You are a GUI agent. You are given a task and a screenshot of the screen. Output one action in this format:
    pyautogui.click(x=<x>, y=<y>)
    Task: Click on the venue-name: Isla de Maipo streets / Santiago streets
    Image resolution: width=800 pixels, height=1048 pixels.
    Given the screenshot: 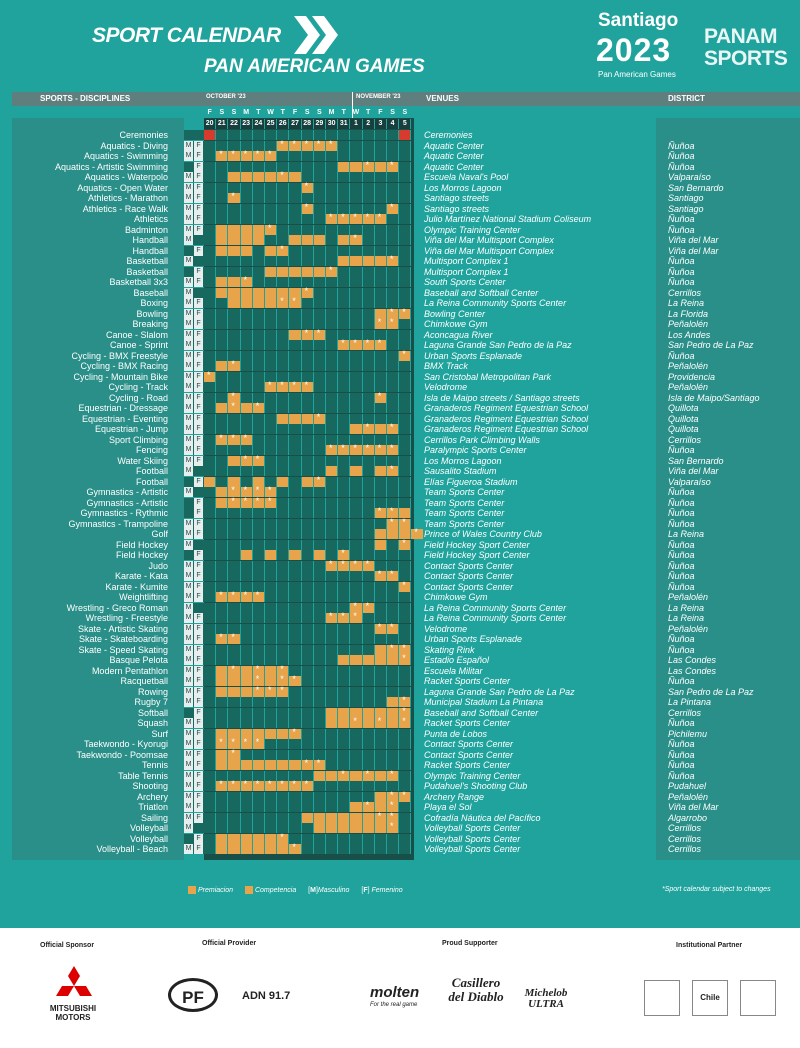 What is the action you would take?
    pyautogui.click(x=502, y=397)
    